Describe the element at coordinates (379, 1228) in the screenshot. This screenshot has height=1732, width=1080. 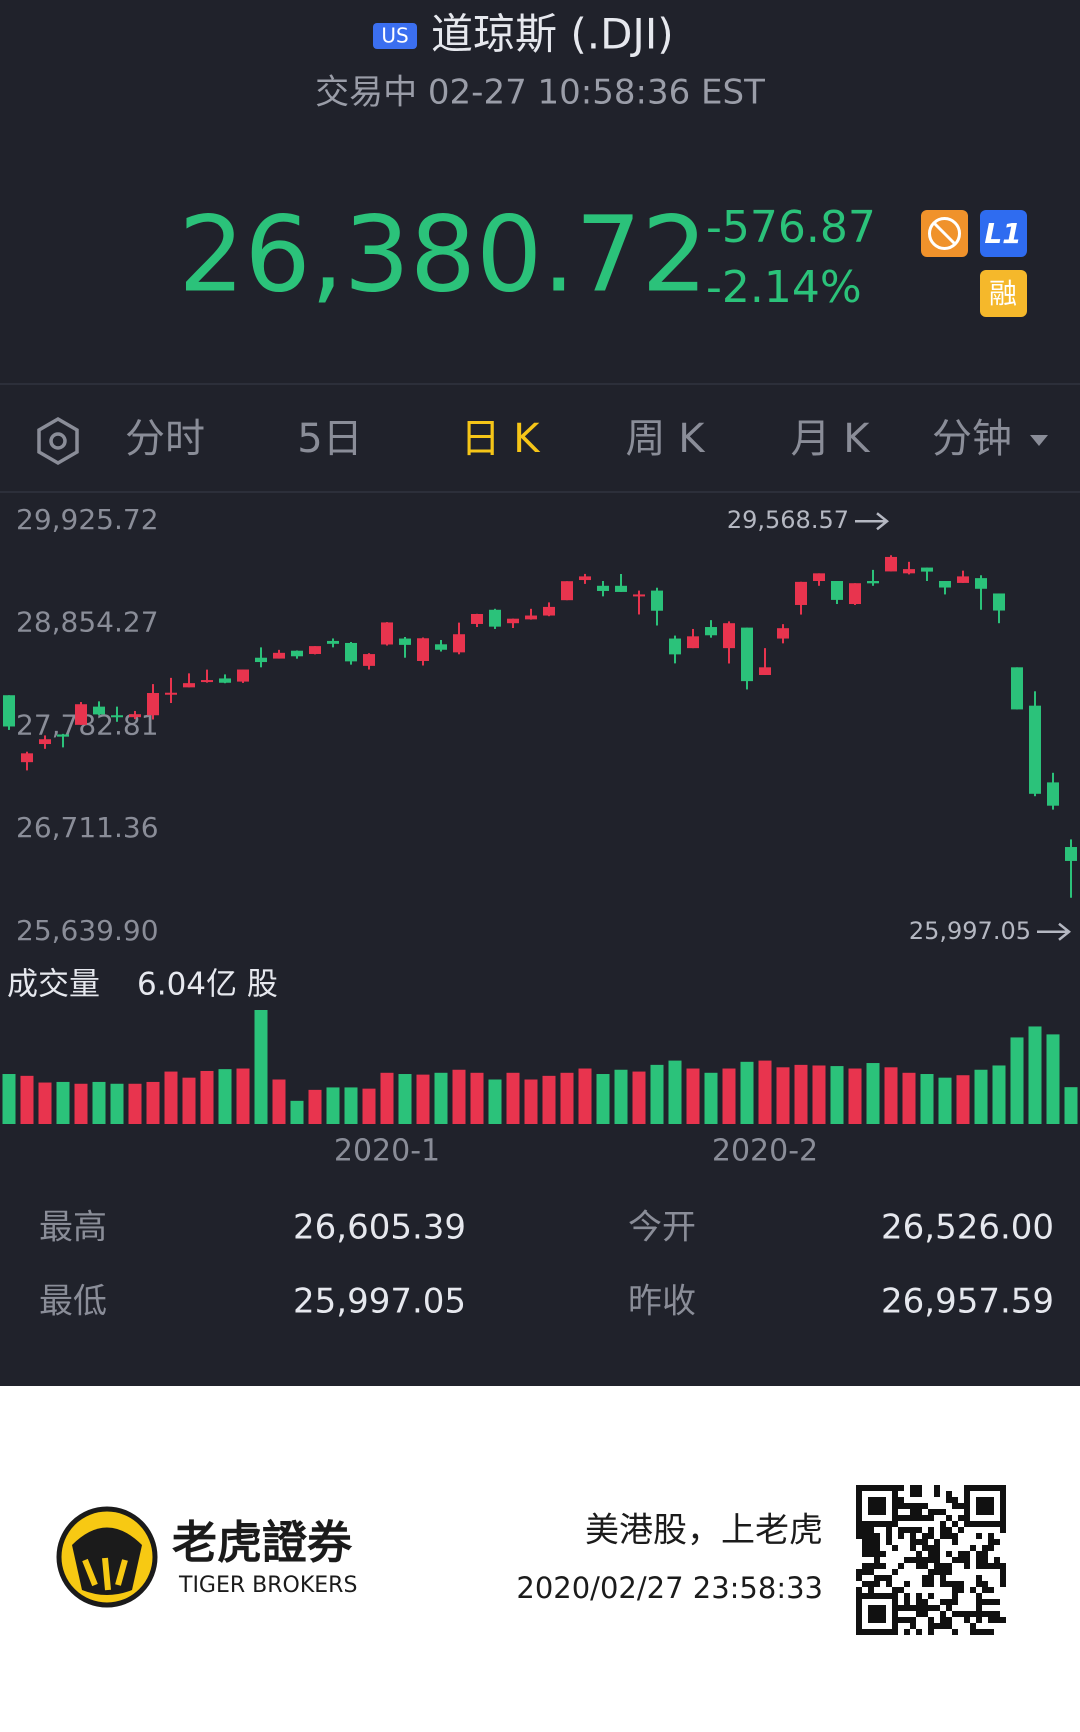
I see `stat-value: 26,605.39` at that location.